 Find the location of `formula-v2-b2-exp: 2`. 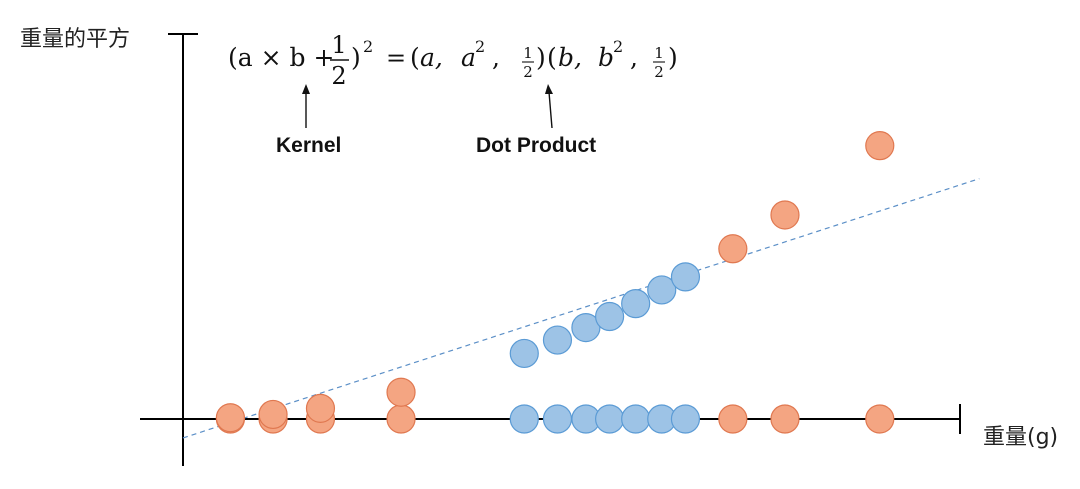

formula-v2-b2-exp: 2 is located at coordinates (618, 46).